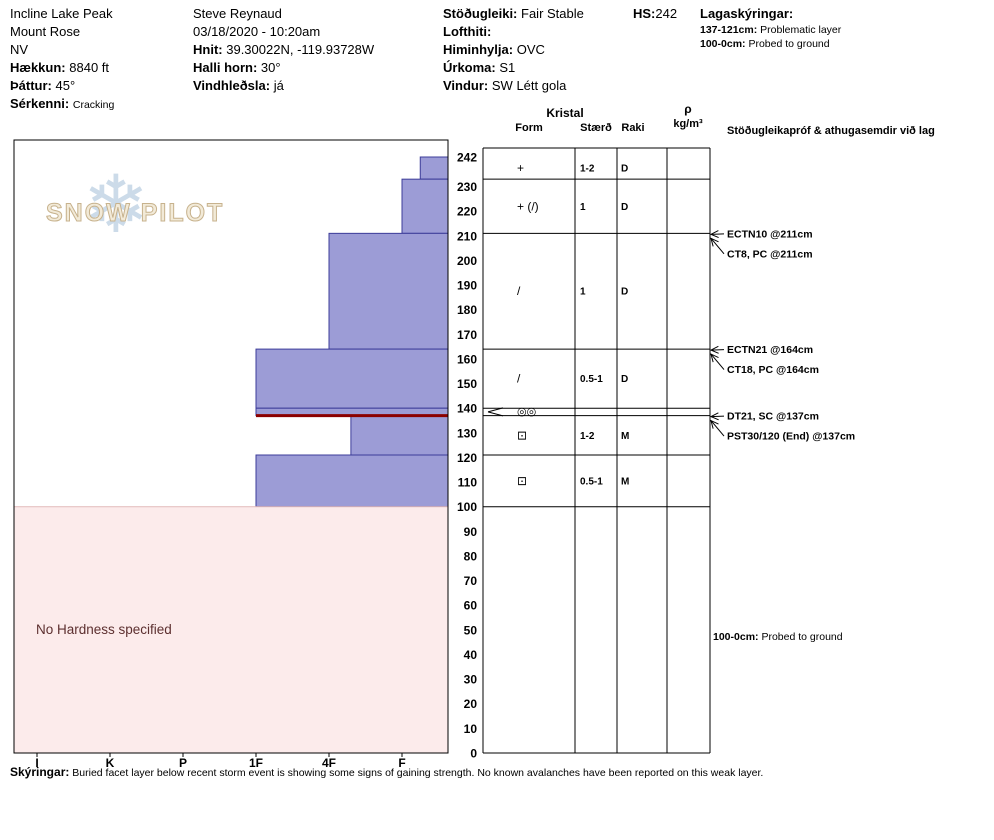 This screenshot has width=994, height=840. I want to click on precip-value: S1, so click(507, 67).